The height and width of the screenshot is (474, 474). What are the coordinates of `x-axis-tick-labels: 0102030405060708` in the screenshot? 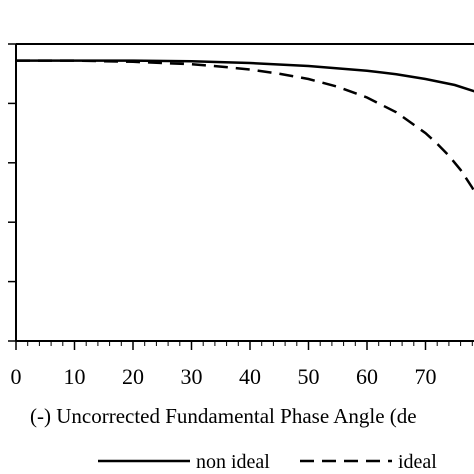 It's located at (224, 376).